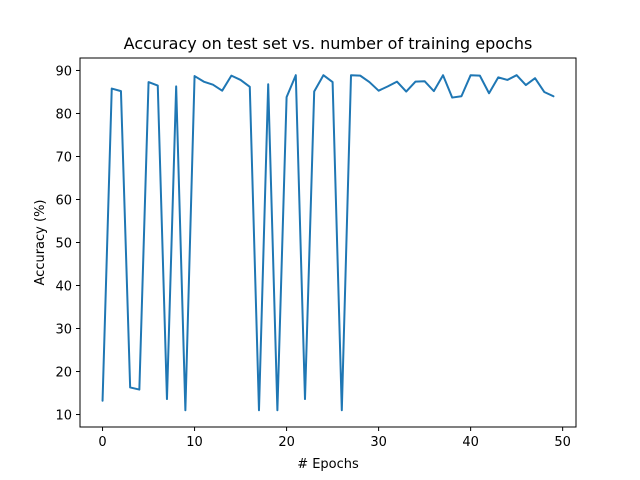  Describe the element at coordinates (328, 464) in the screenshot. I see `x-axis-label: # Epochs` at that location.